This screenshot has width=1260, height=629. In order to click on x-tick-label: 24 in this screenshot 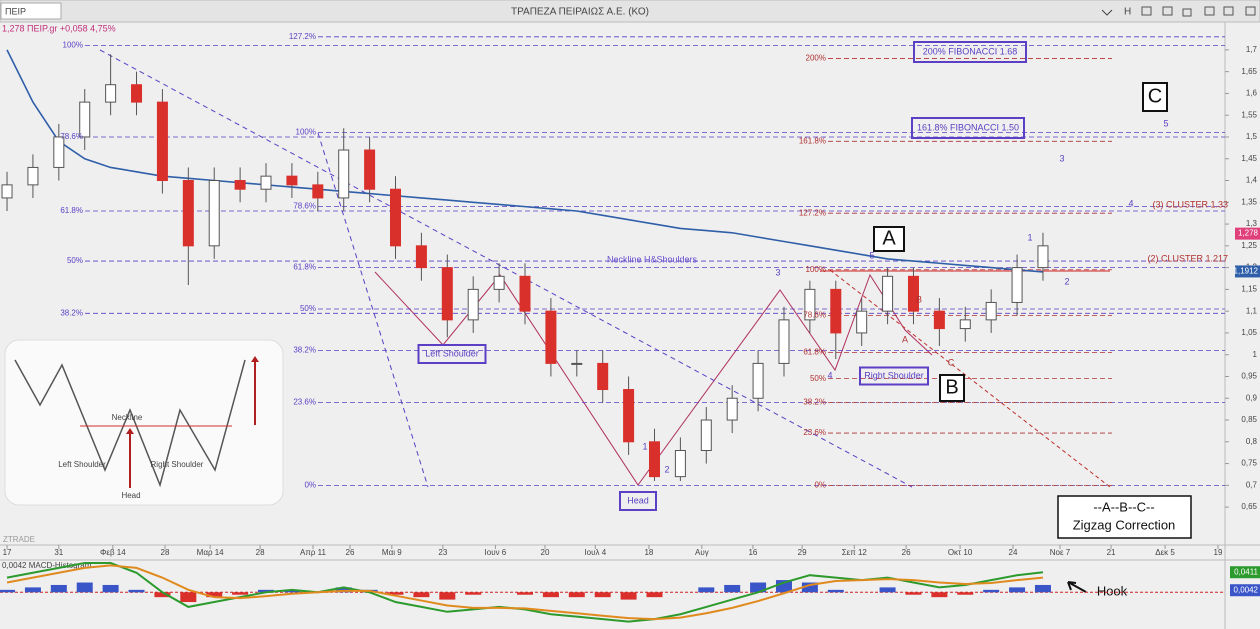, I will do `click(1013, 552)`.